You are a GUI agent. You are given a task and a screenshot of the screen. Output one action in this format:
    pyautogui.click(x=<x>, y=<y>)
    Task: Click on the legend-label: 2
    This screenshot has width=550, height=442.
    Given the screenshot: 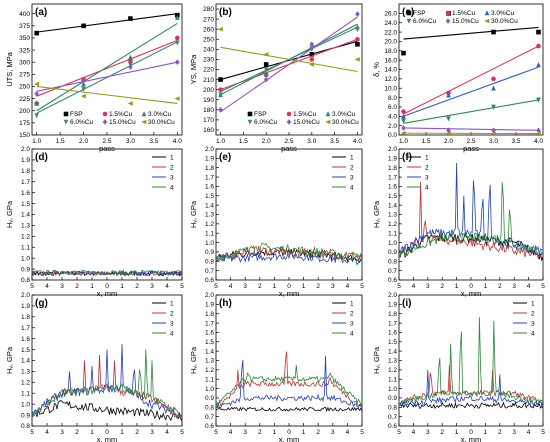 What is the action you would take?
    pyautogui.click(x=427, y=168)
    